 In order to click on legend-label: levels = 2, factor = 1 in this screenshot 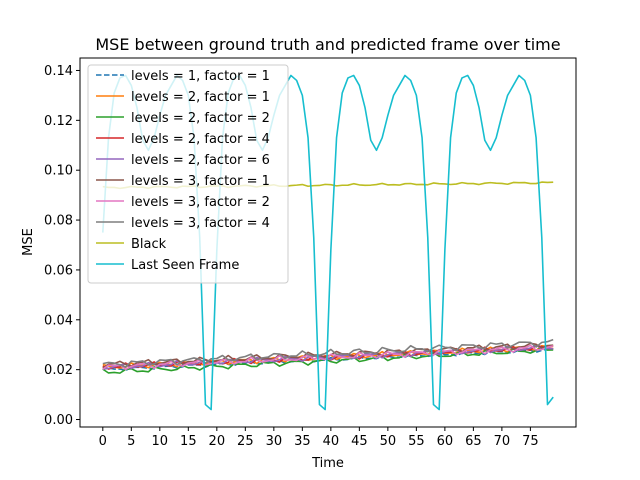, I will do `click(200, 97)`.